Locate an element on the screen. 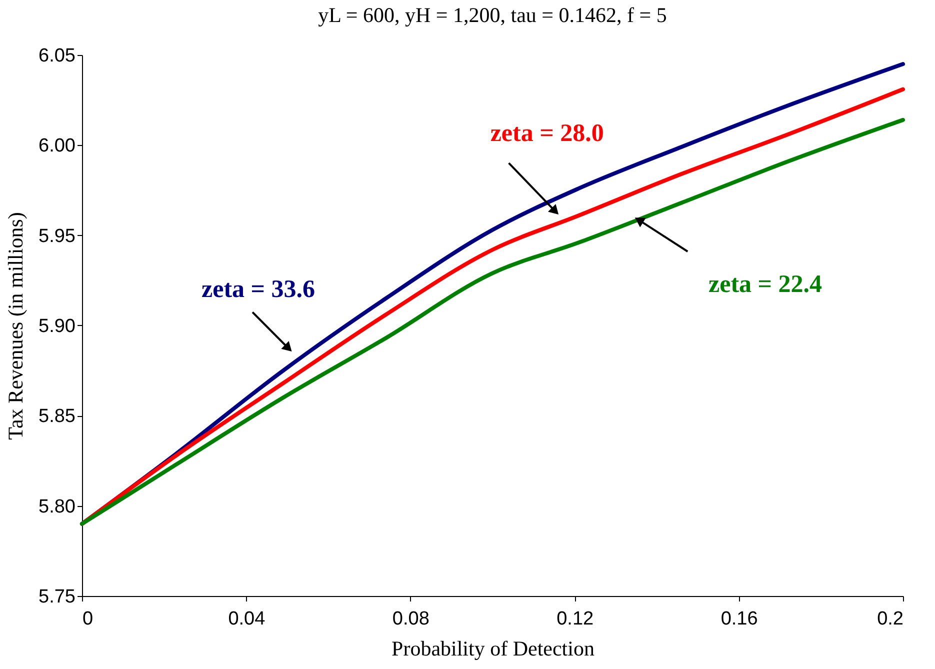  x-tick-label: 0 is located at coordinates (88, 619).